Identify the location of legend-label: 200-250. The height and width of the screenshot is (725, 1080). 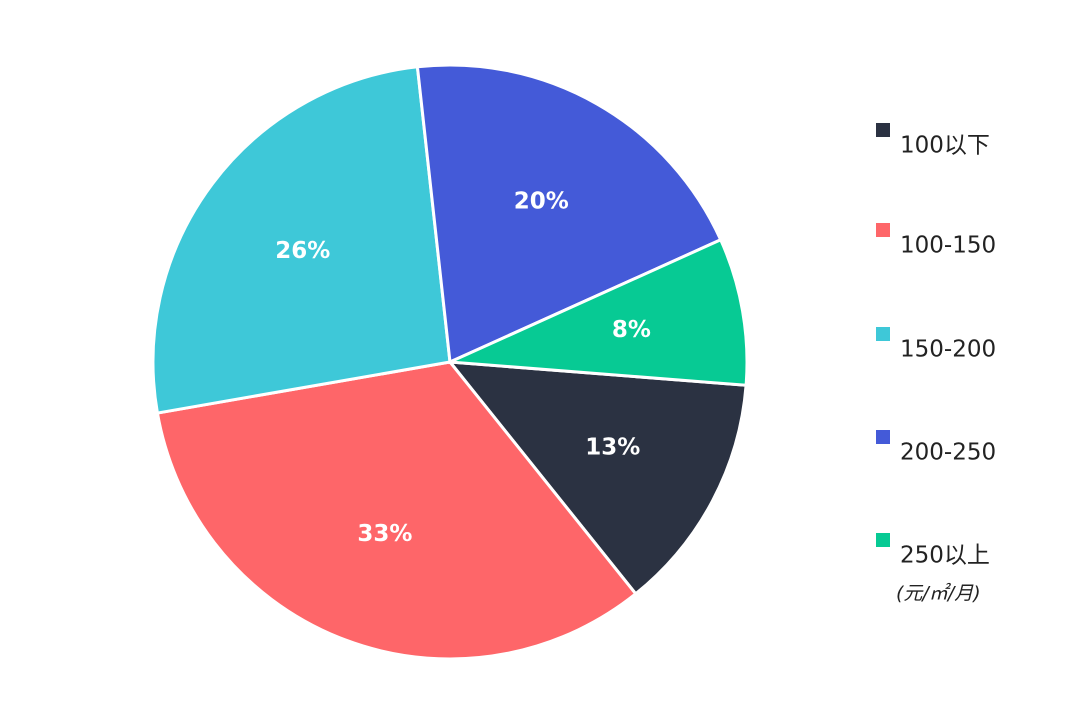
(948, 453).